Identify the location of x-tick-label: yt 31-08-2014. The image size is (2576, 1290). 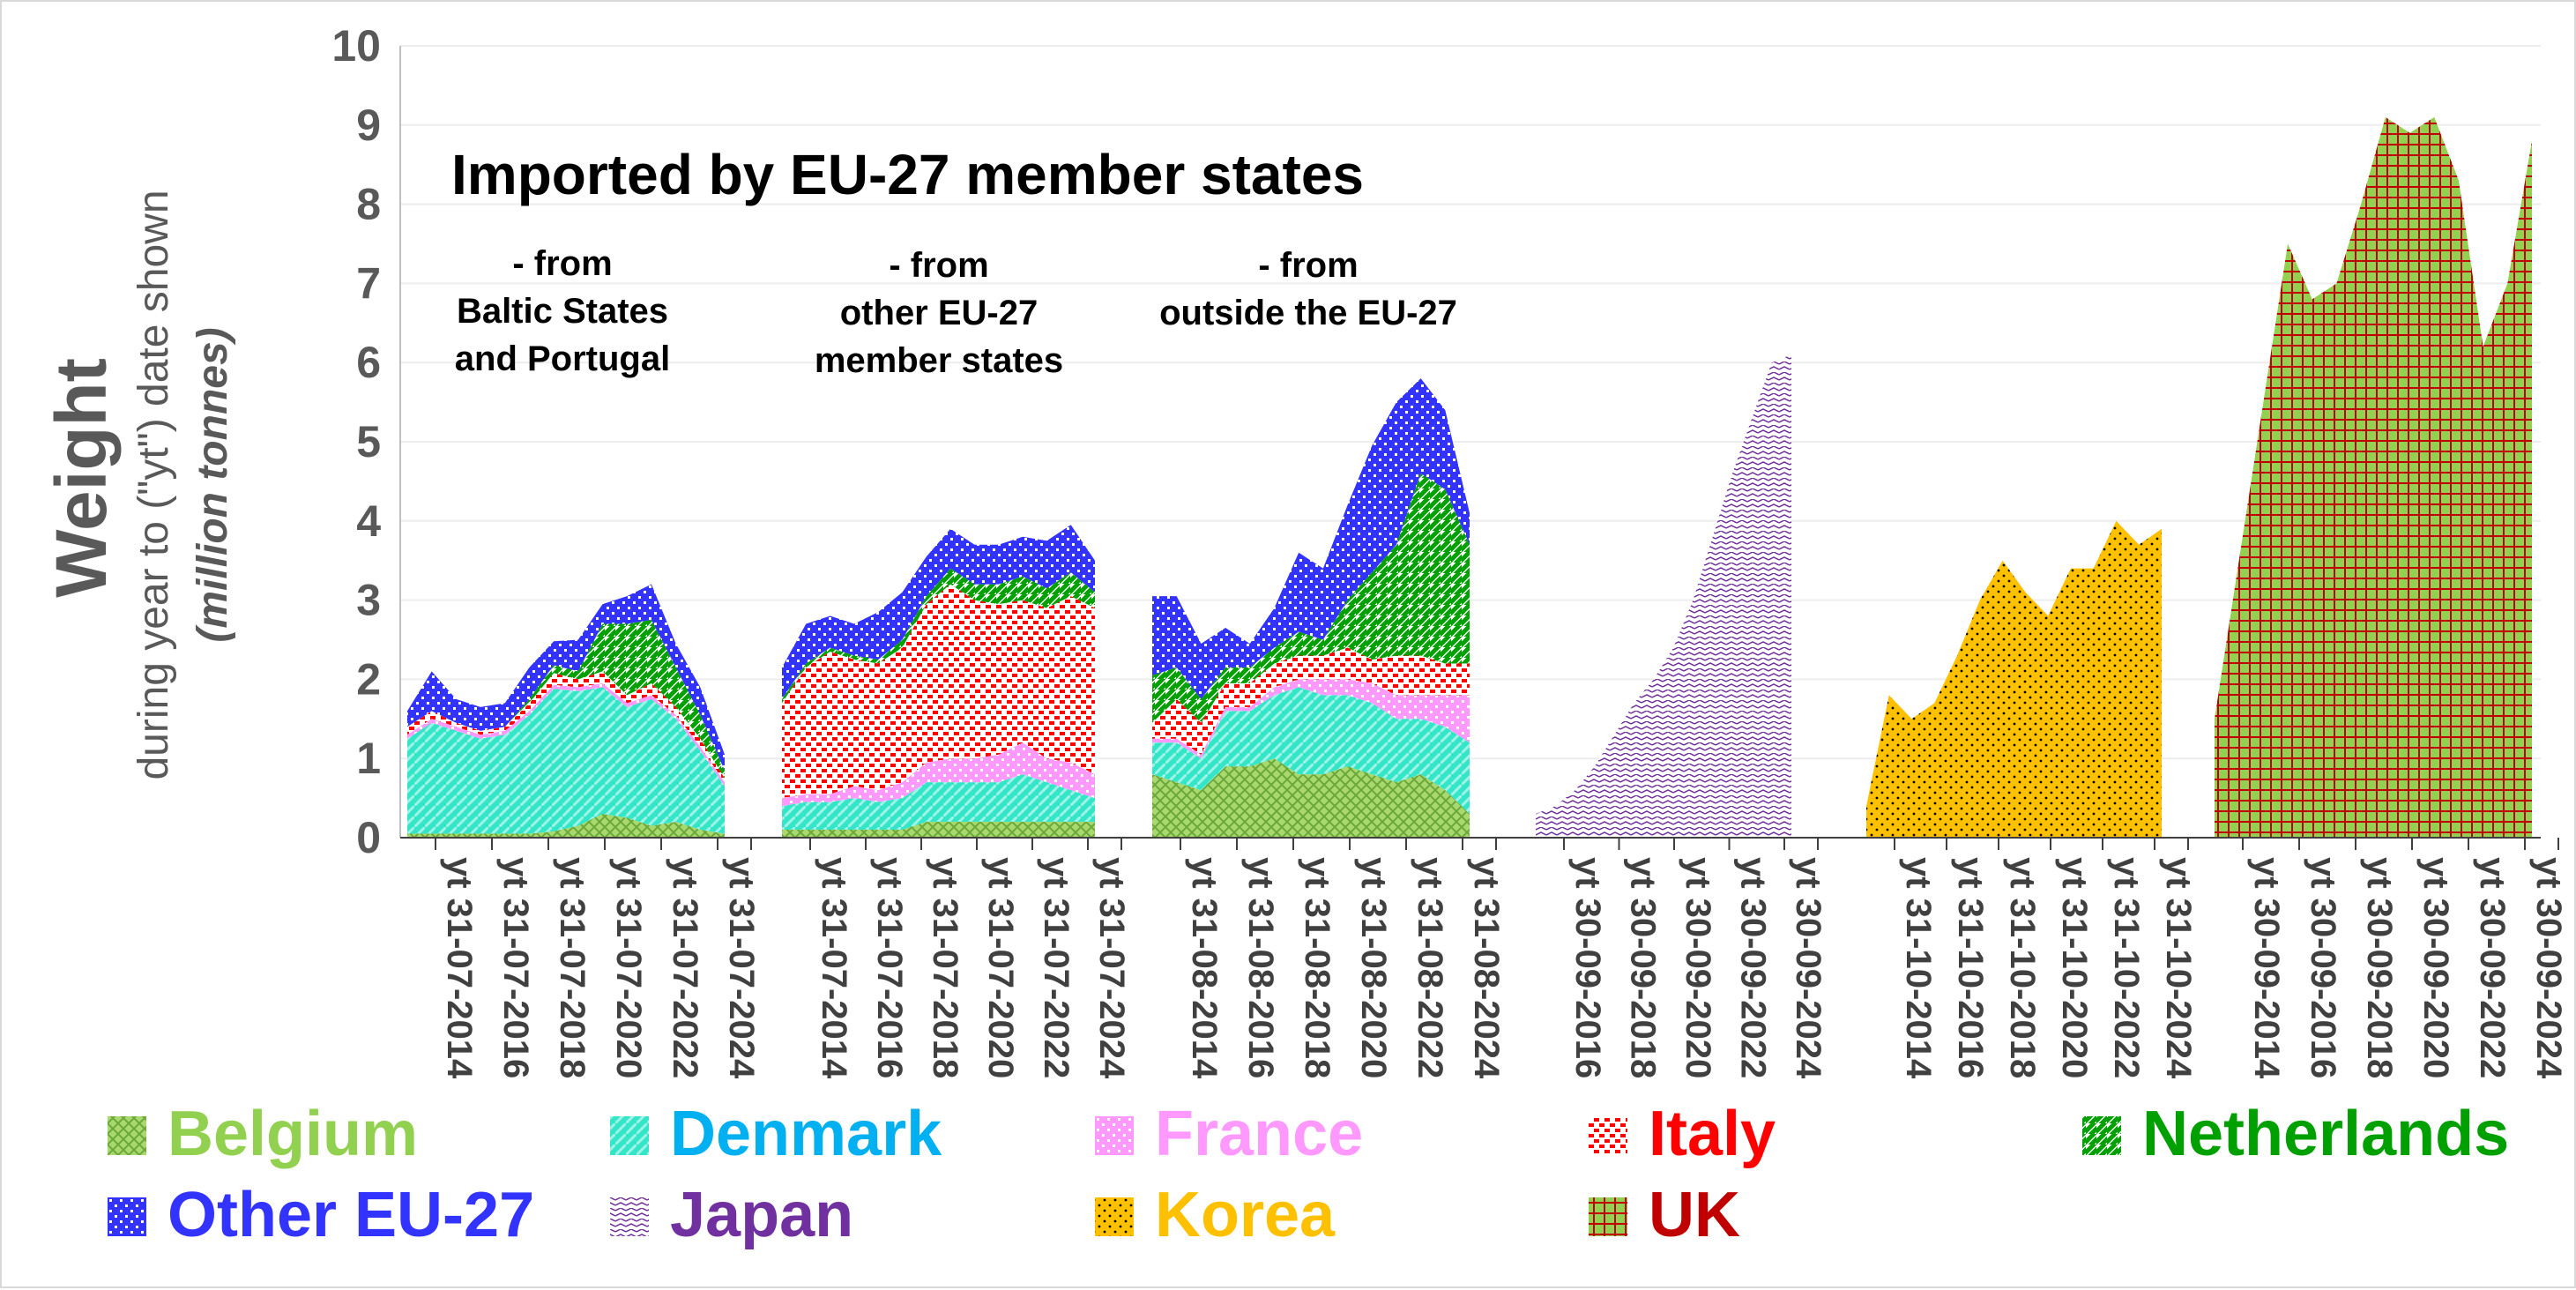
(1204, 968).